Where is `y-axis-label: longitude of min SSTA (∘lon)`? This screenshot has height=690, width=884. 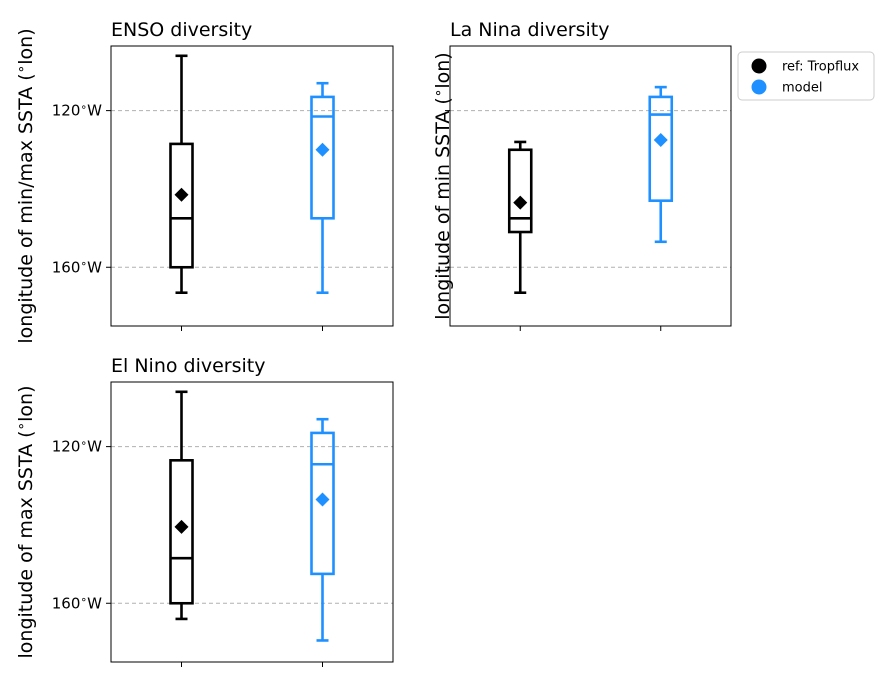 y-axis-label: longitude of min SSTA (∘lon) is located at coordinates (442, 185).